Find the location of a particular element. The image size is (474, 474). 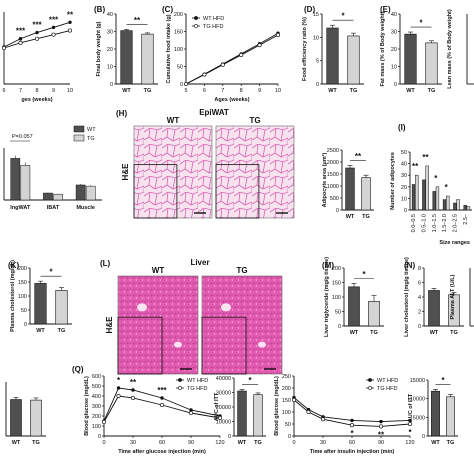

histology-H-image-tg is located at coordinates (255, 172).